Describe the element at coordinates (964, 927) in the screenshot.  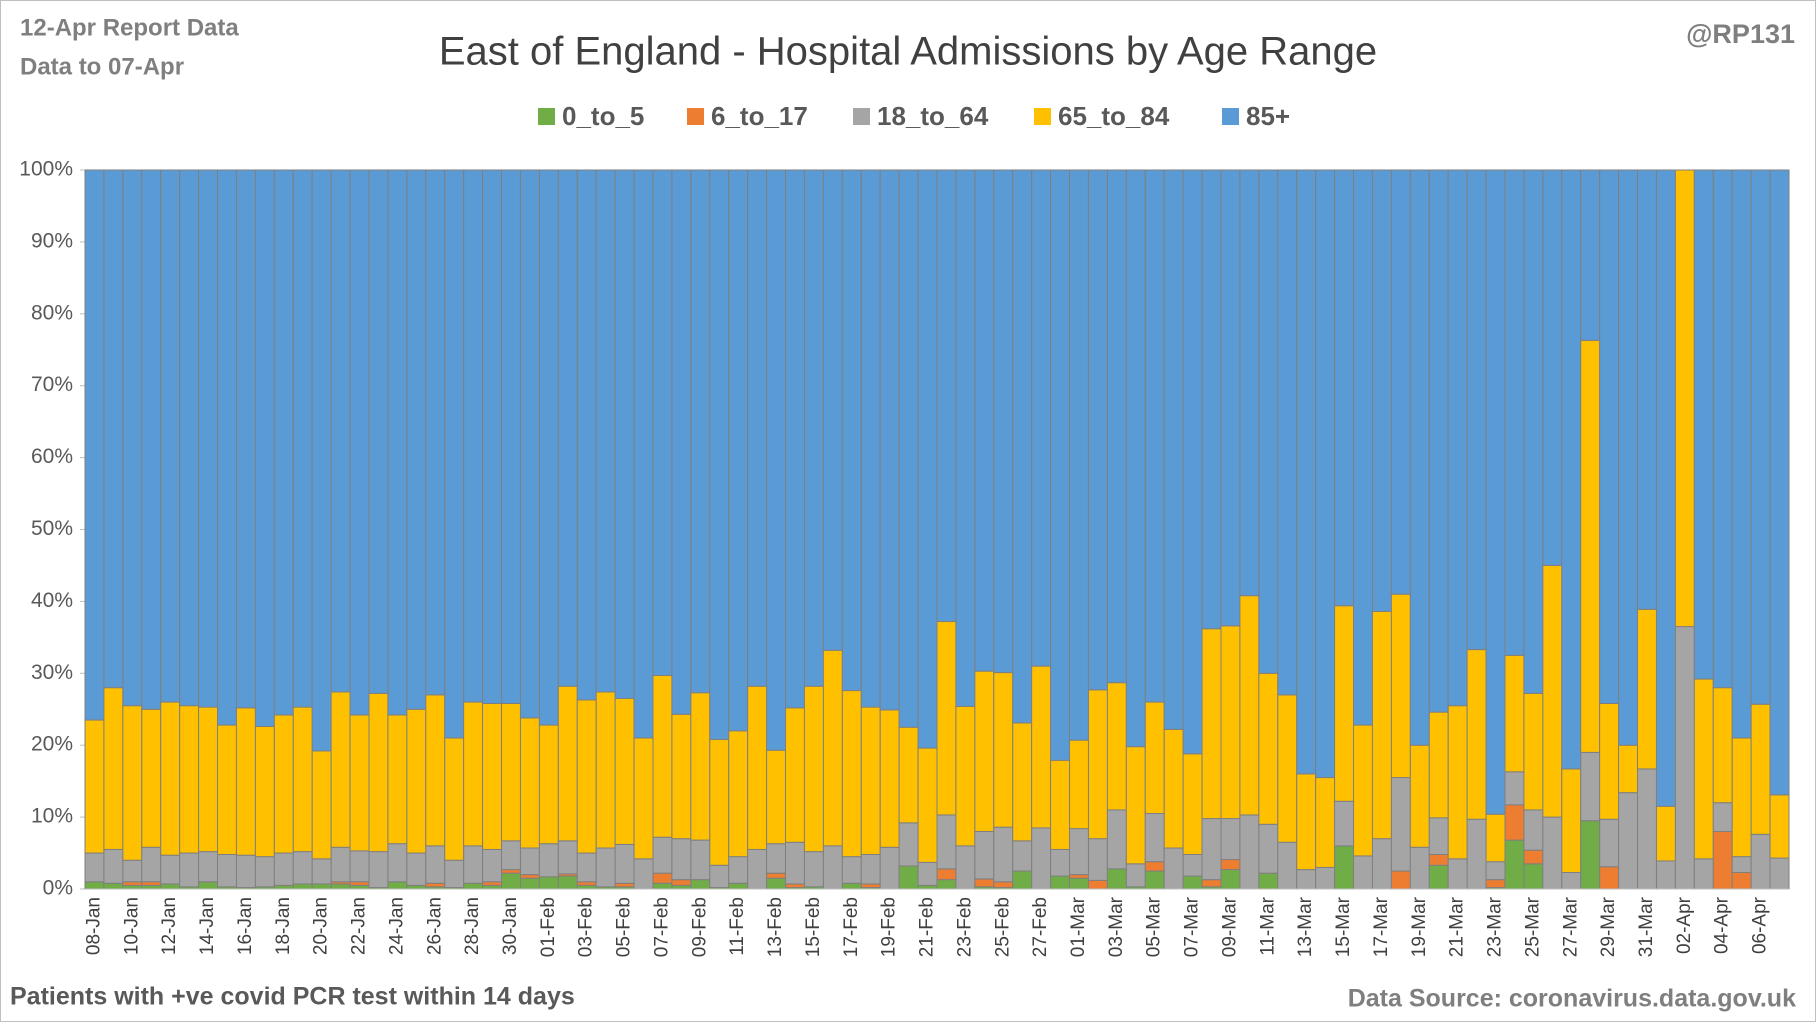
I see `x-tick-label: 23-Feb` at that location.